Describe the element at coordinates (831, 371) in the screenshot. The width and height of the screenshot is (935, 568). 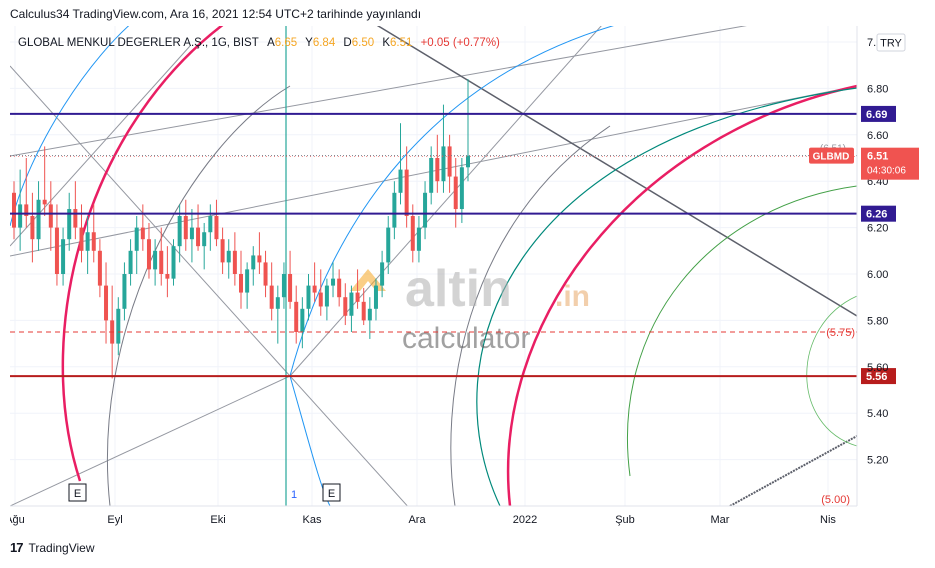
I see `gann-arc-green-small` at that location.